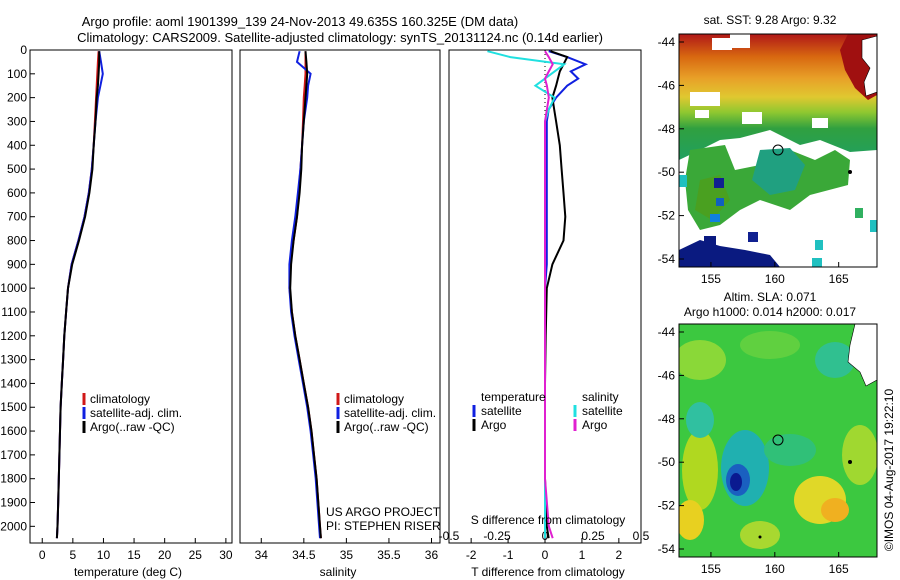 This screenshot has height=580, width=900. What do you see at coordinates (17, 193) in the screenshot?
I see `depth-tick-label: 600` at bounding box center [17, 193].